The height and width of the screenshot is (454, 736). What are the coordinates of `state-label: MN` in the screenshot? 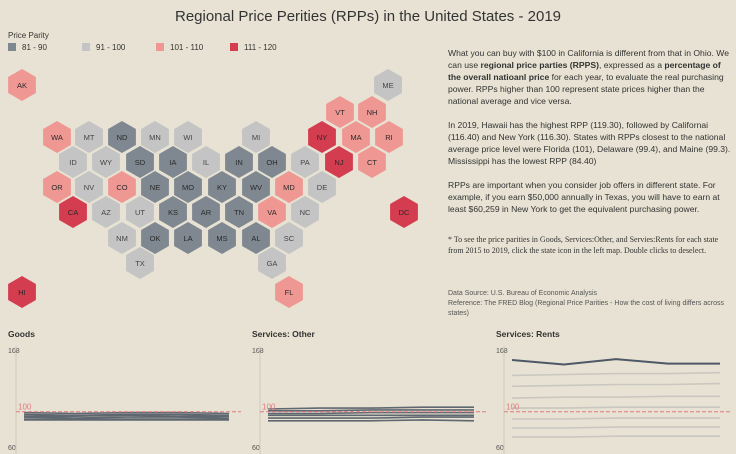 It's located at (155, 137).